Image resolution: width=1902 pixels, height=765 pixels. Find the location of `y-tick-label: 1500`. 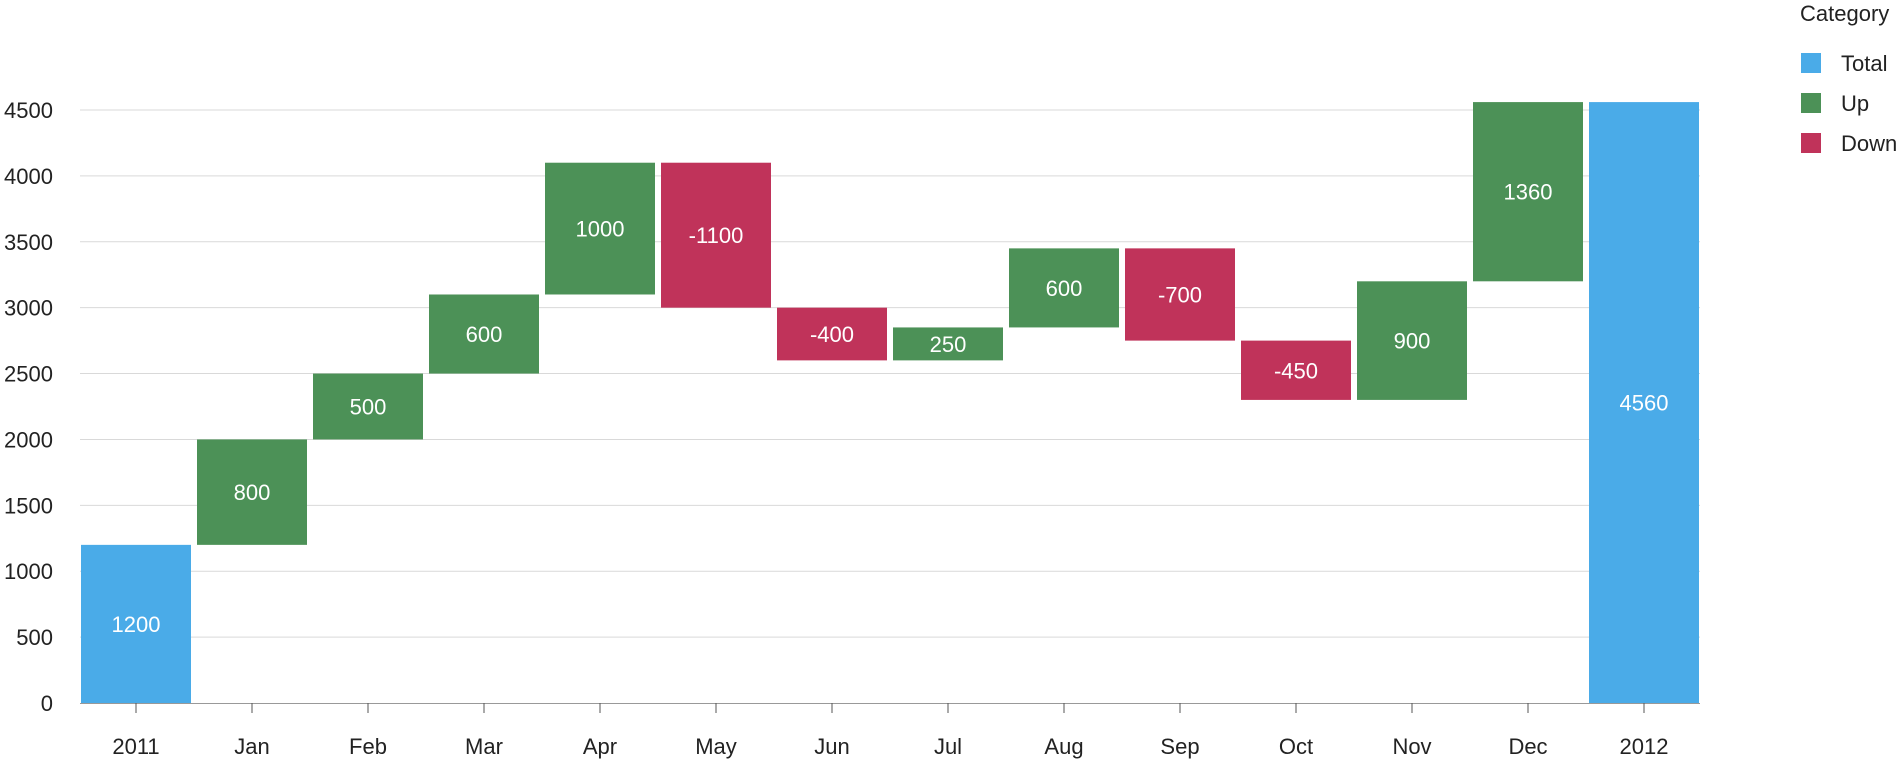

y-tick-label: 1500 is located at coordinates (28, 505).